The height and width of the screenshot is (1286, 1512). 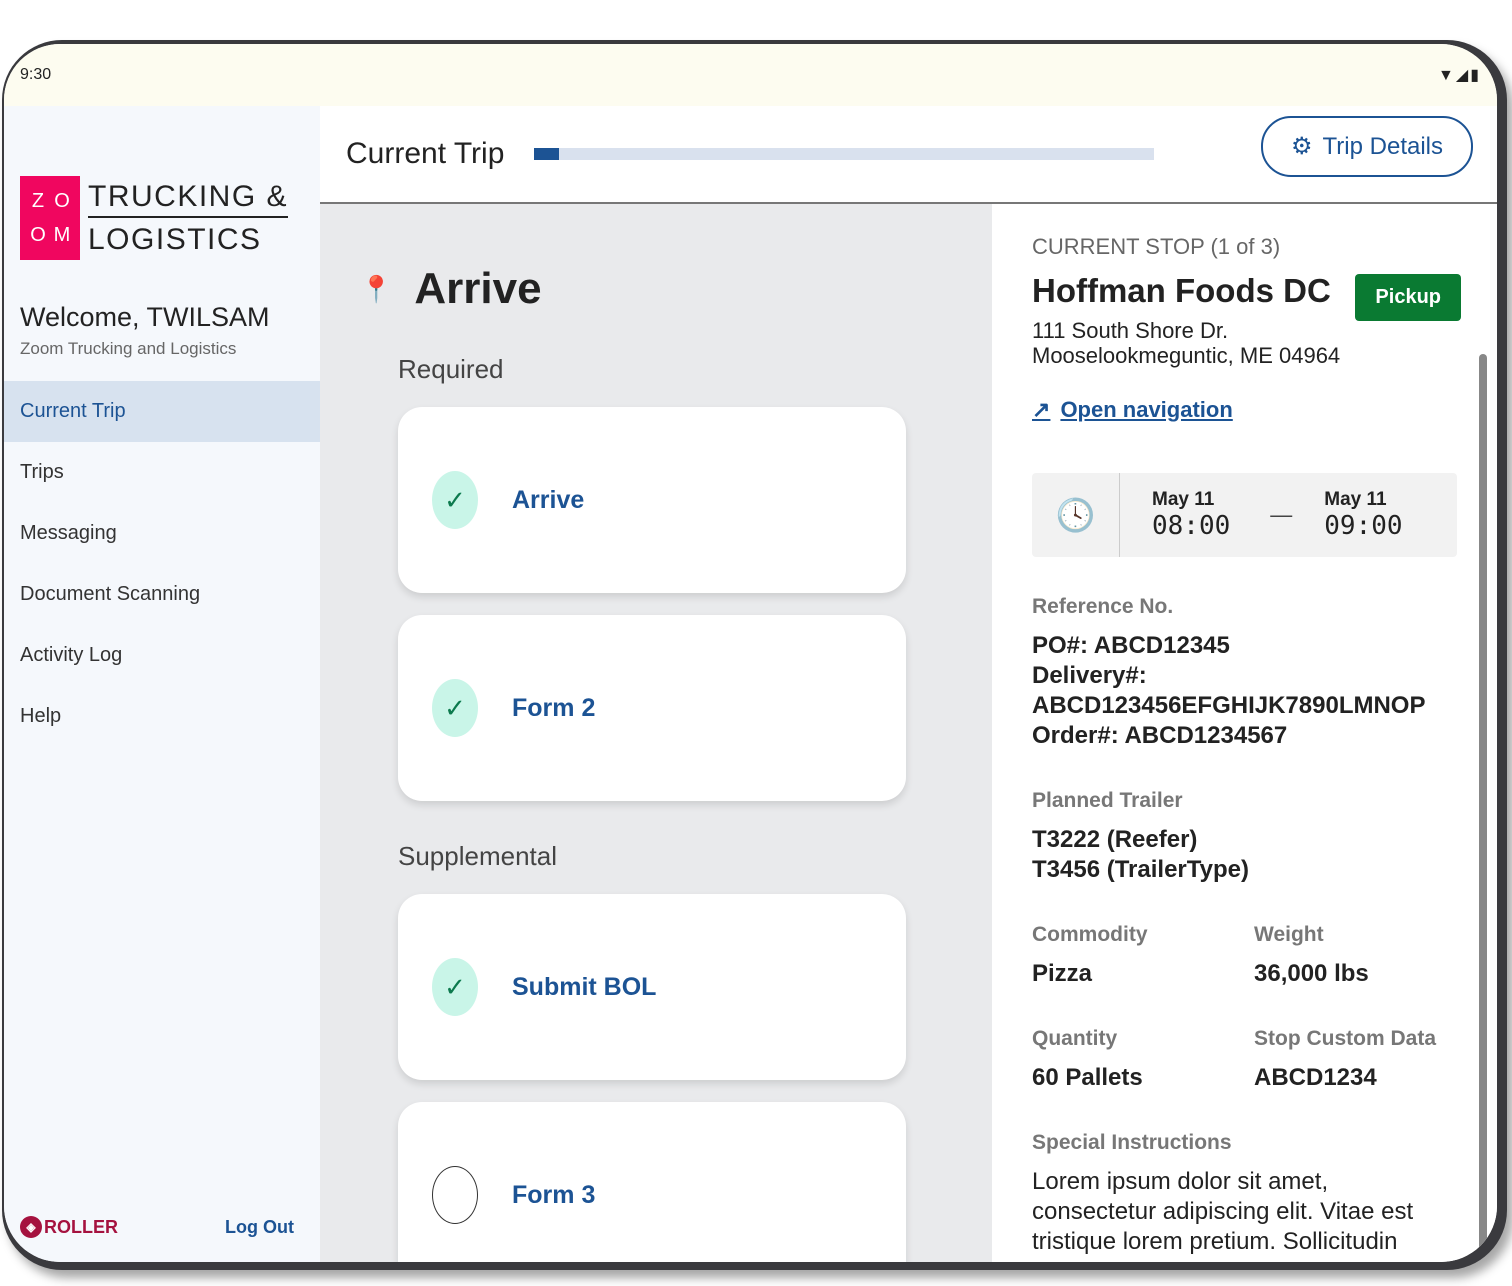 What do you see at coordinates (175, 239) in the screenshot?
I see `logo-line2: LOGISTICS` at bounding box center [175, 239].